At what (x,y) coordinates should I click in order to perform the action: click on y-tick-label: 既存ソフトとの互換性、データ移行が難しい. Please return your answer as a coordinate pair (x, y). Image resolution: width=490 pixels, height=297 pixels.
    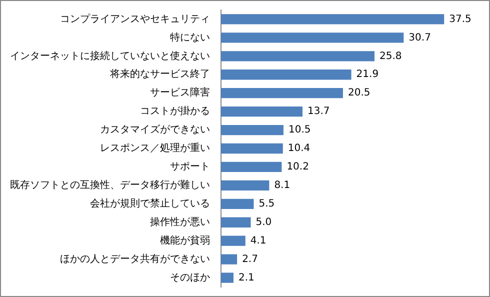
    Looking at the image, I should click on (110, 185).